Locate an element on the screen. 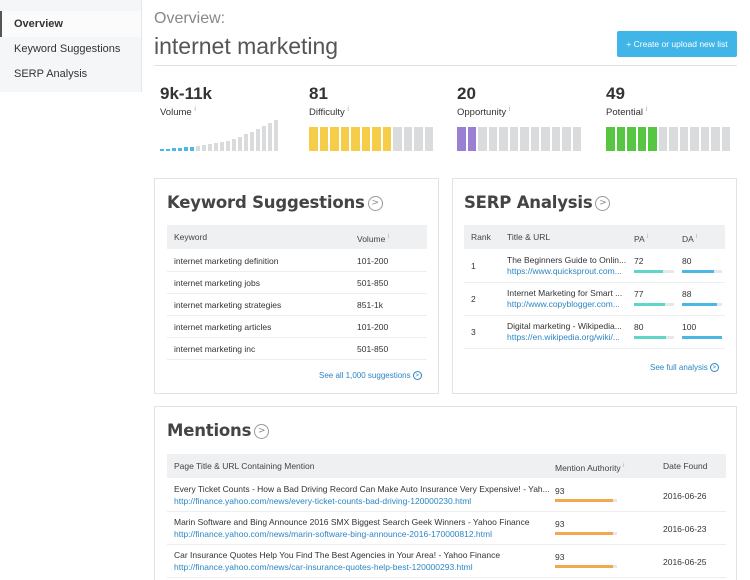 The height and width of the screenshot is (580, 750). metric-value: 81 is located at coordinates (318, 93).